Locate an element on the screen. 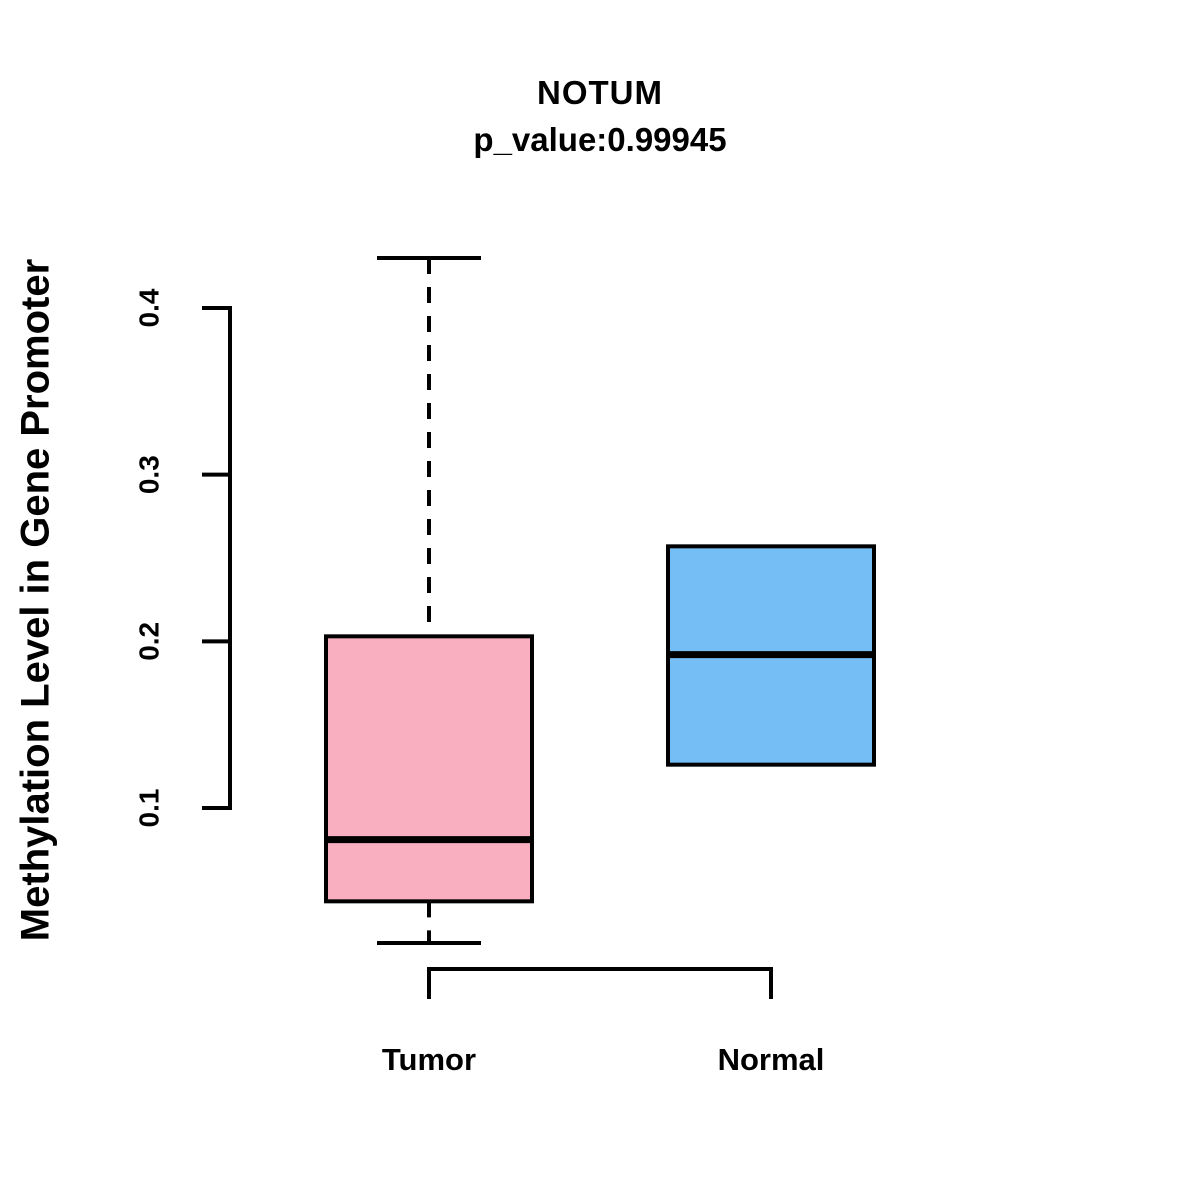  box-tumor is located at coordinates (429, 769).